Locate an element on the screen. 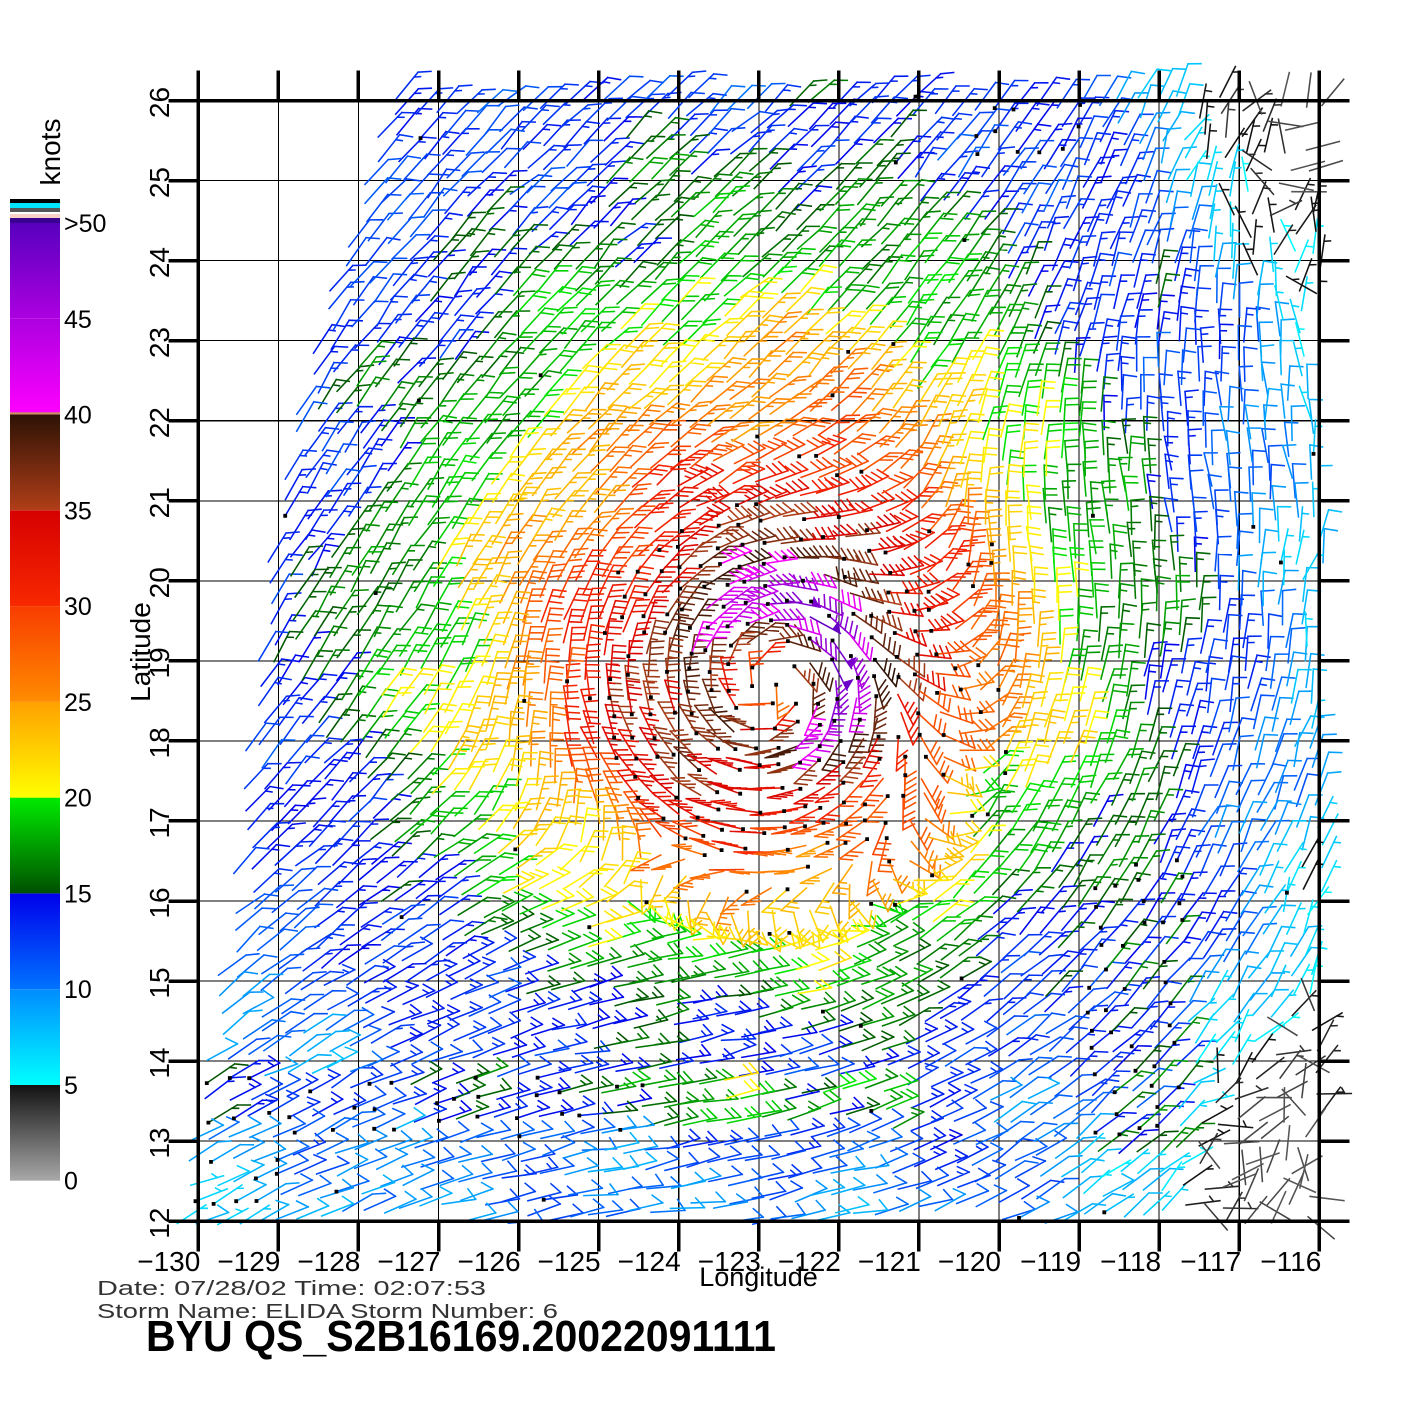  svg-text: 17 is located at coordinates (159, 822).